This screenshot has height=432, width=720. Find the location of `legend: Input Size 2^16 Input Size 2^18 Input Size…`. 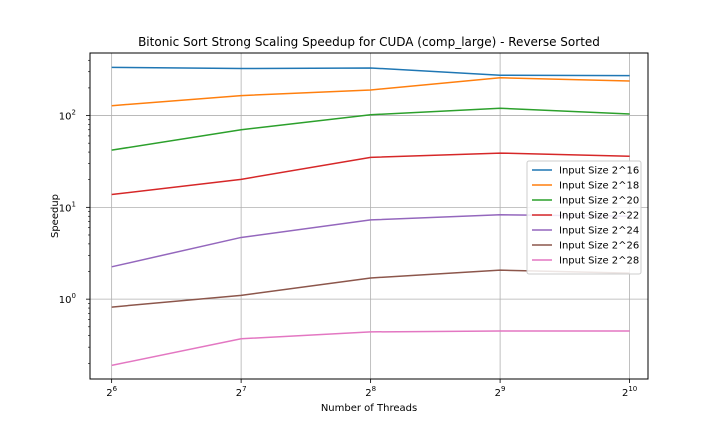

legend: Input Size 2^16 Input Size 2^18 Input Size… is located at coordinates (584, 217).